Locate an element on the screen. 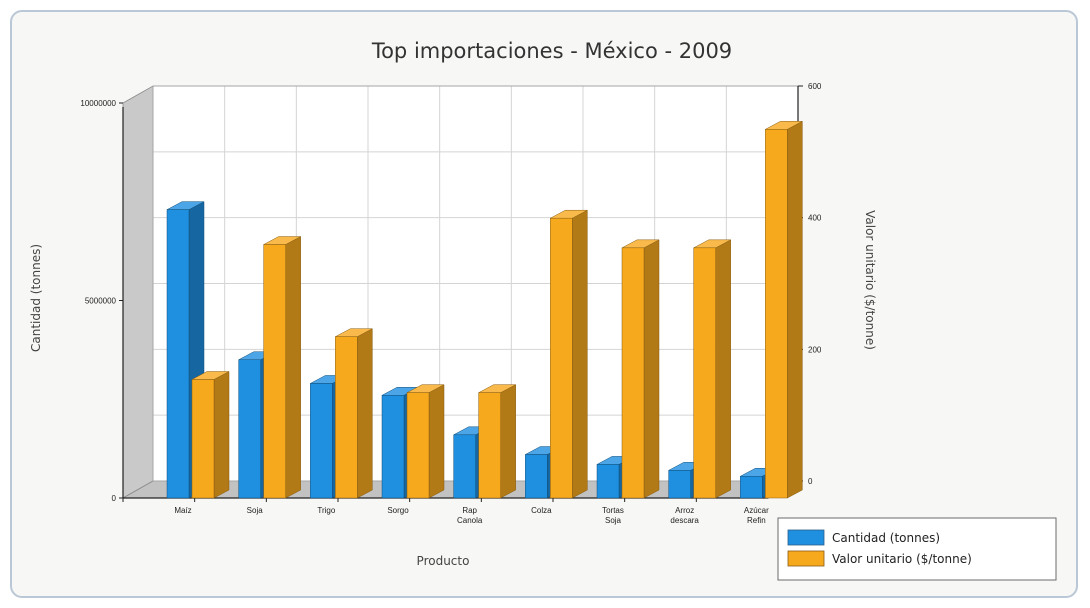  y2-tick-label: 600 is located at coordinates (815, 86).